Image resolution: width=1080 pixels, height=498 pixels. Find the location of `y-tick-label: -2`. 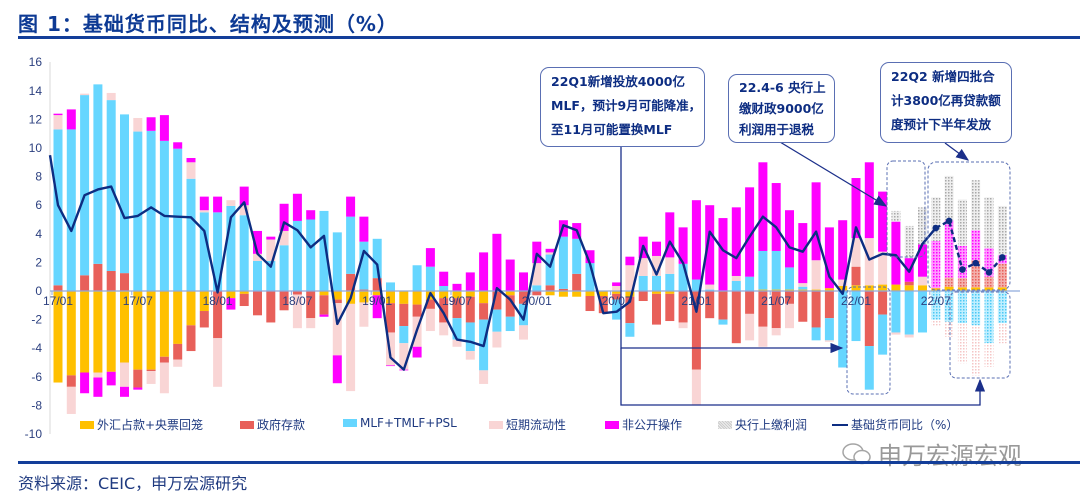

y-tick-label: -2 is located at coordinates (36, 320).